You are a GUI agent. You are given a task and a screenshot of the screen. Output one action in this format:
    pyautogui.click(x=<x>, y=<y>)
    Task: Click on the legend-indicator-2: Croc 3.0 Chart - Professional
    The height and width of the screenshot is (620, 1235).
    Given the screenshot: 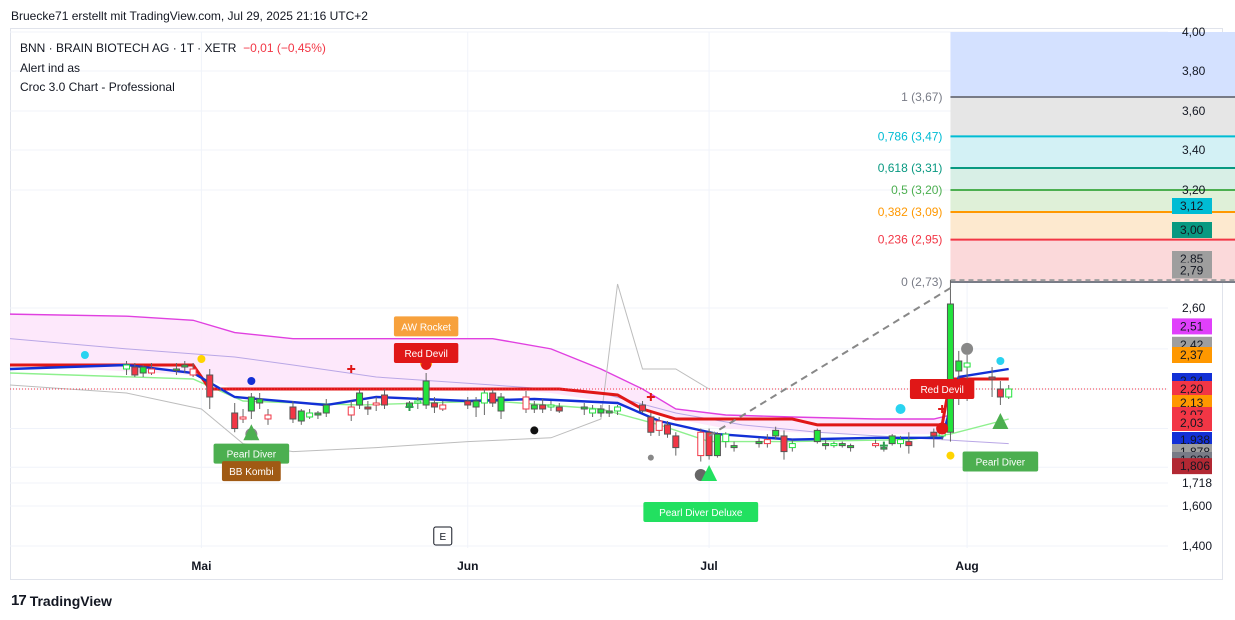 What is the action you would take?
    pyautogui.click(x=97, y=87)
    